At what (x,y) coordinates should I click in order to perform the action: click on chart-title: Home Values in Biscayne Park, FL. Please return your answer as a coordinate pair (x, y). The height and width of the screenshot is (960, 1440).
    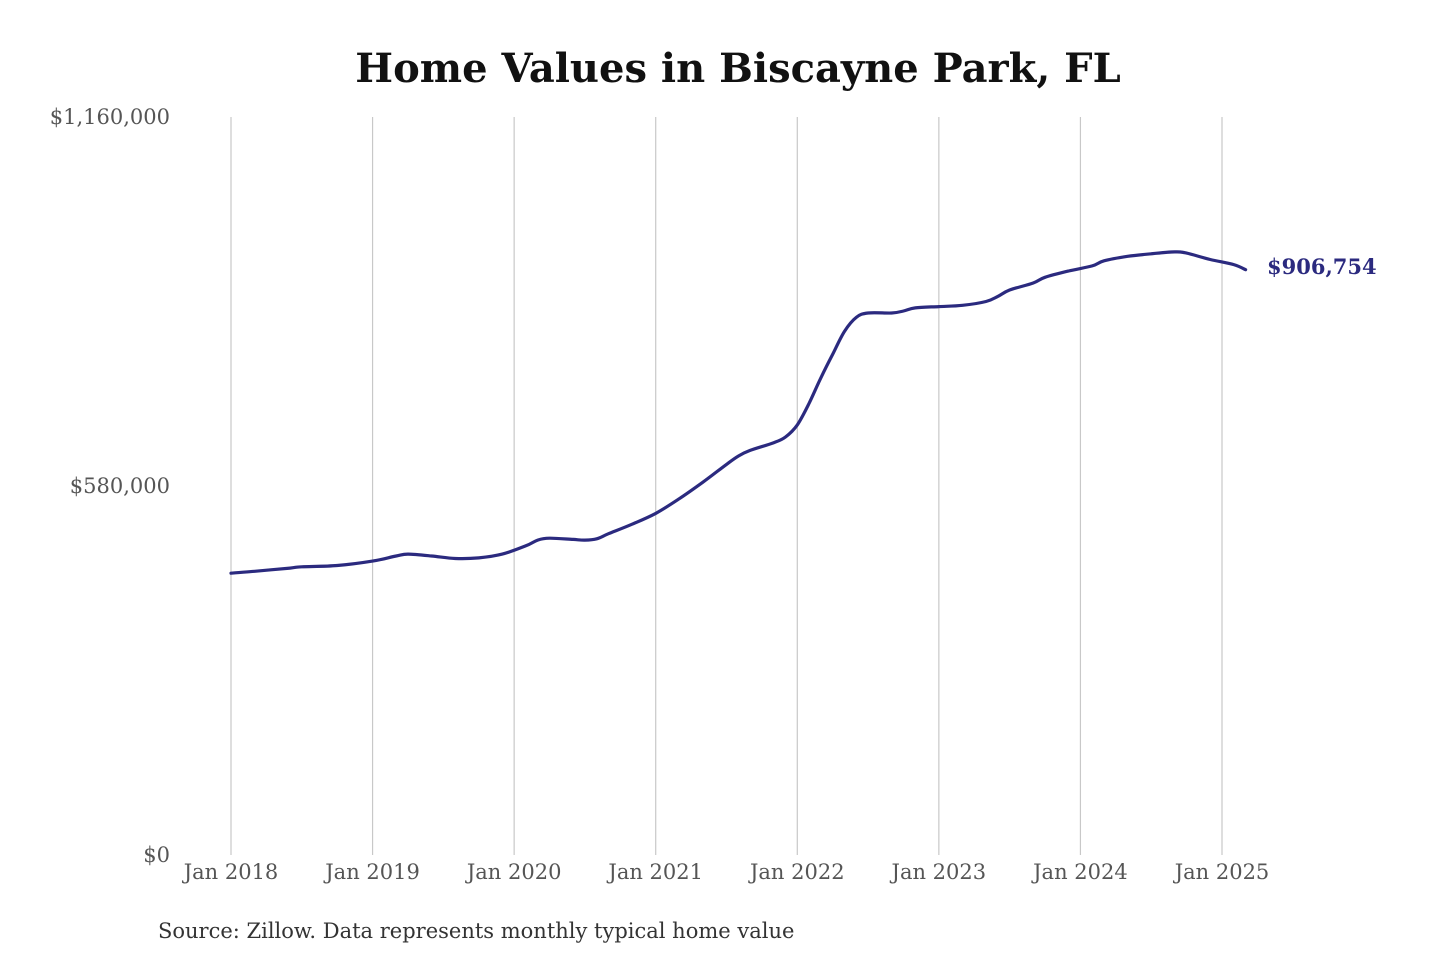
    Looking at the image, I should click on (737, 68).